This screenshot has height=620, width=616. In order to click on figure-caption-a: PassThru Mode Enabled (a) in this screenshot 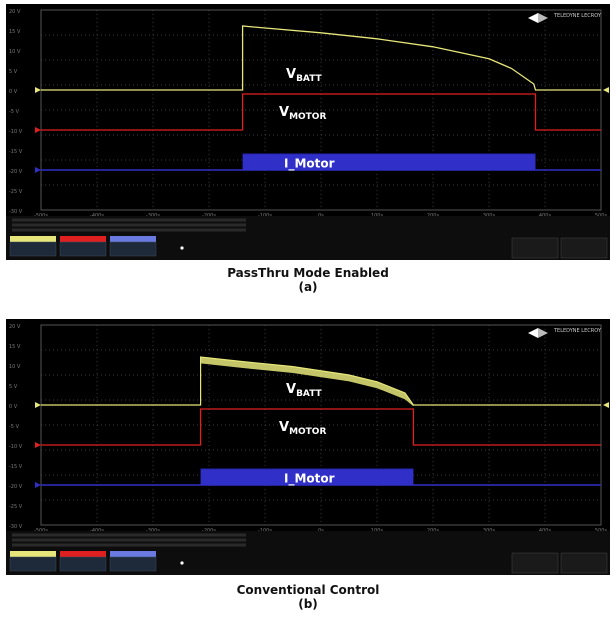, I will do `click(308, 280)`.